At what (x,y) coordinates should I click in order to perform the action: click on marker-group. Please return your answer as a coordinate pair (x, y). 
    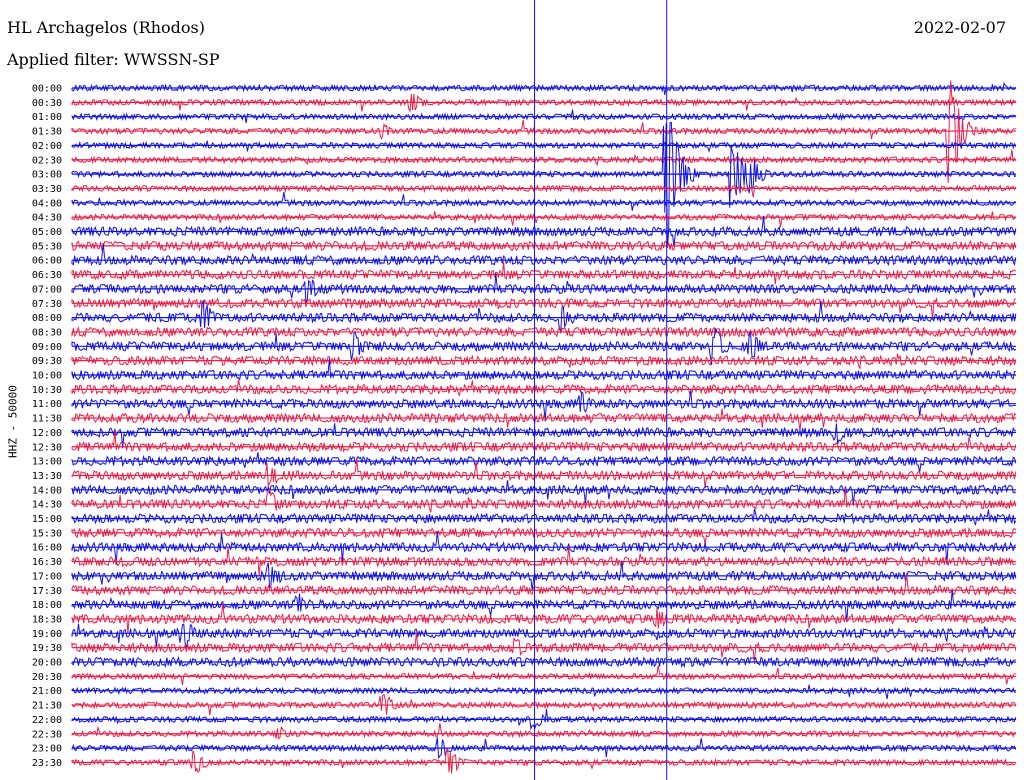
    Looking at the image, I should click on (601, 390).